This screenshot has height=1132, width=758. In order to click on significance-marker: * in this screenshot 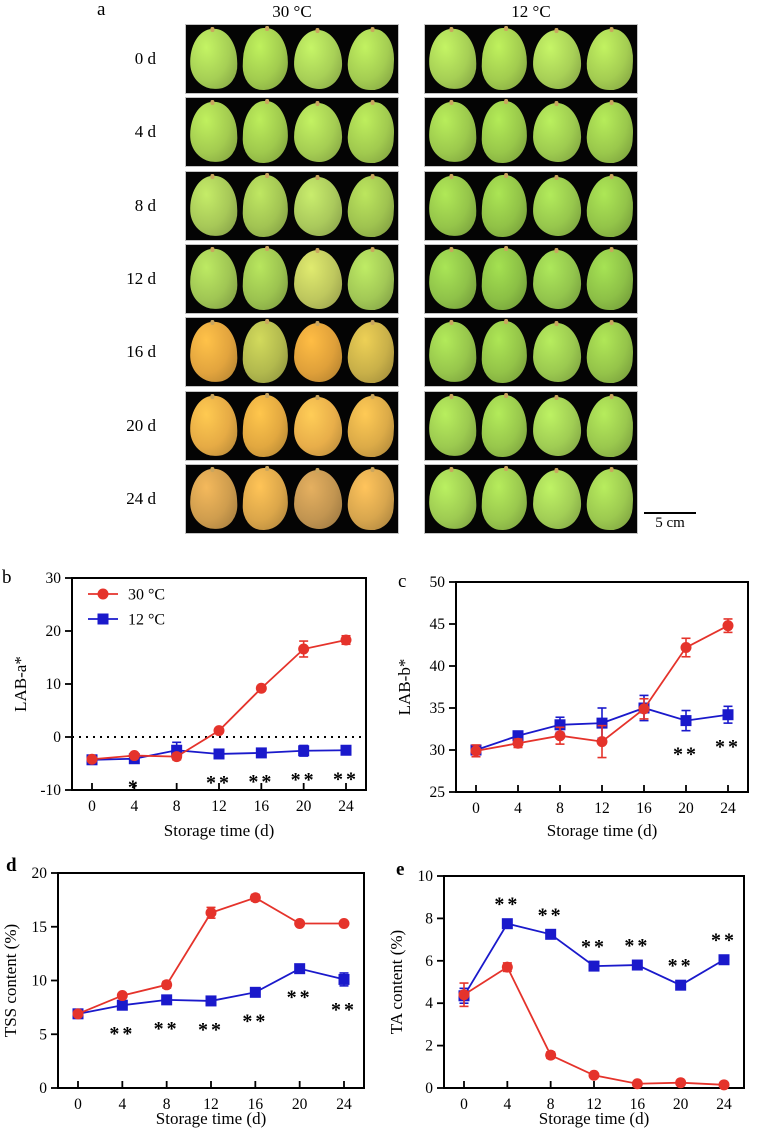, I will do `click(134, 788)`.